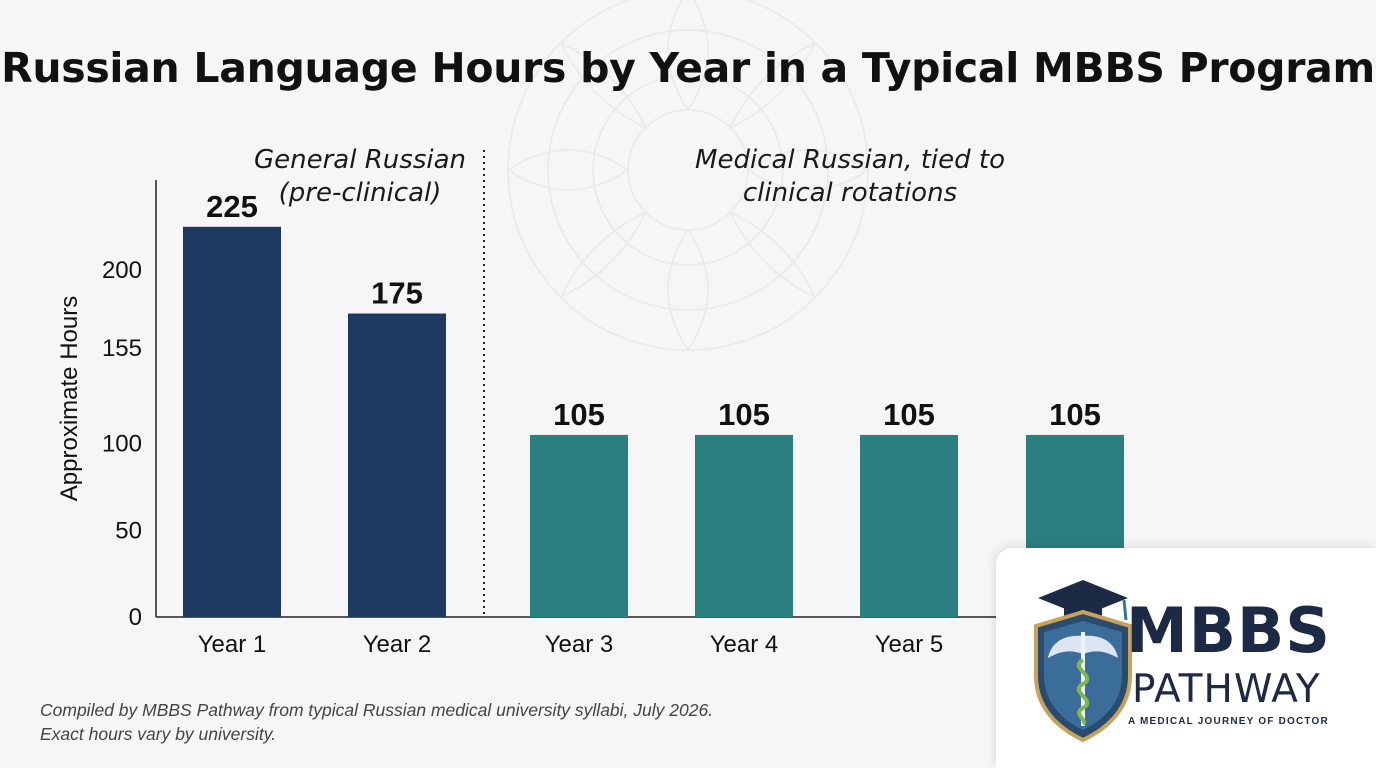 Image resolution: width=1376 pixels, height=768 pixels. I want to click on x-tick-label: Year 2, so click(397, 644).